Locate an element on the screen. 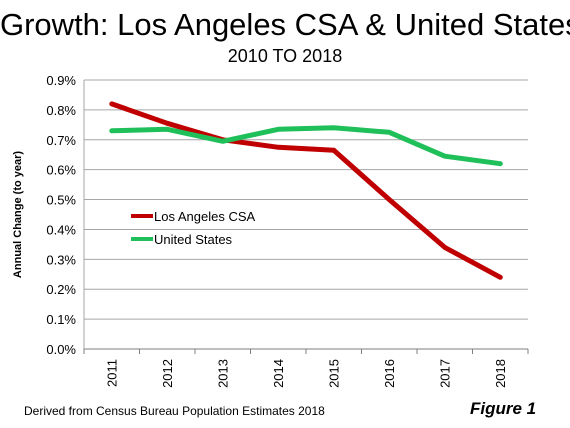 The image size is (570, 428). y-tick-label: 0.4% is located at coordinates (61, 229).